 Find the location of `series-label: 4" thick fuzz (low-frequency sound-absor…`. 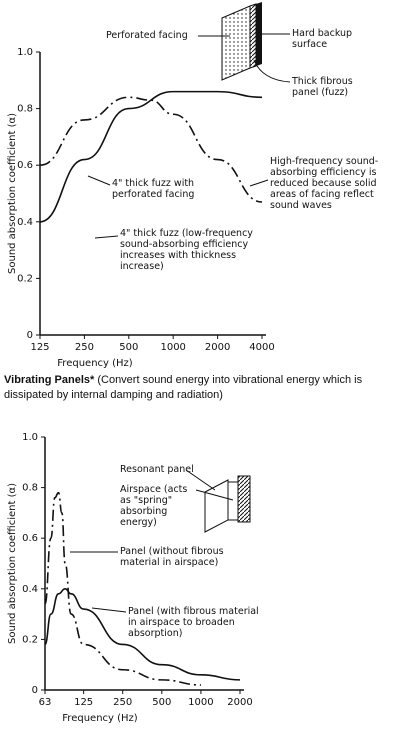

series-label: 4" thick fuzz (low-frequency sound-absor… is located at coordinates (186, 250).